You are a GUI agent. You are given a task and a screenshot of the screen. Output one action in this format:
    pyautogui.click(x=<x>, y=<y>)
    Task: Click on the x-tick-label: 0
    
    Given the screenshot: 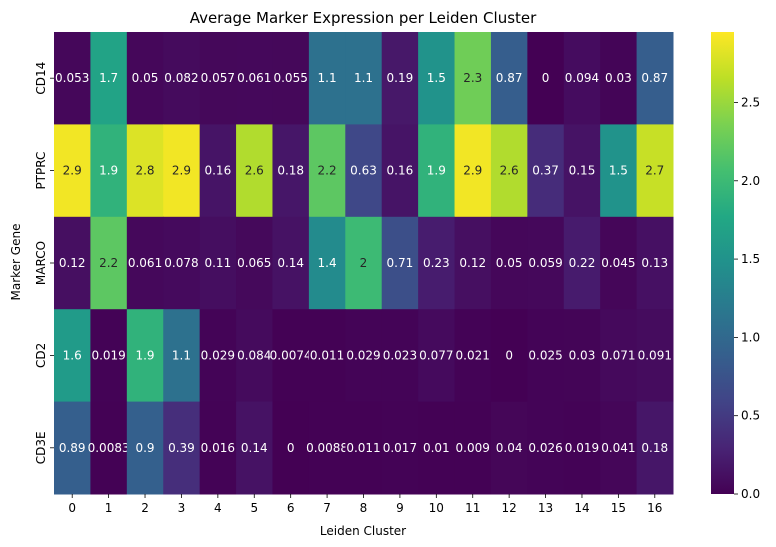 What is the action you would take?
    pyautogui.click(x=72, y=508)
    